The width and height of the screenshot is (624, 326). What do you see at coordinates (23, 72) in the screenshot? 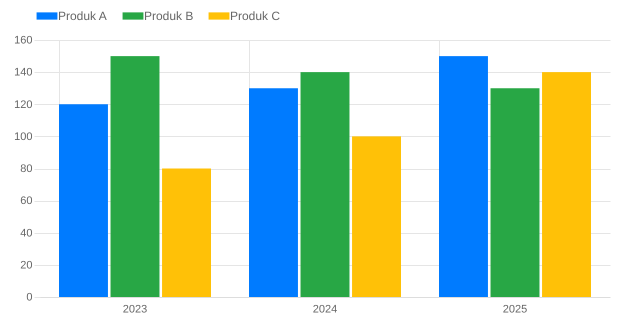
I see `y-tick-label: 140` at bounding box center [23, 72].